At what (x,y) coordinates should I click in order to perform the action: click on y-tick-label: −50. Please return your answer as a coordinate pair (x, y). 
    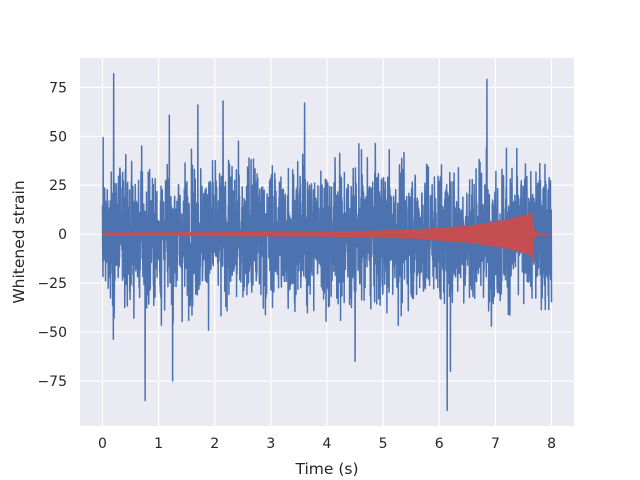
    Looking at the image, I should click on (52, 333).